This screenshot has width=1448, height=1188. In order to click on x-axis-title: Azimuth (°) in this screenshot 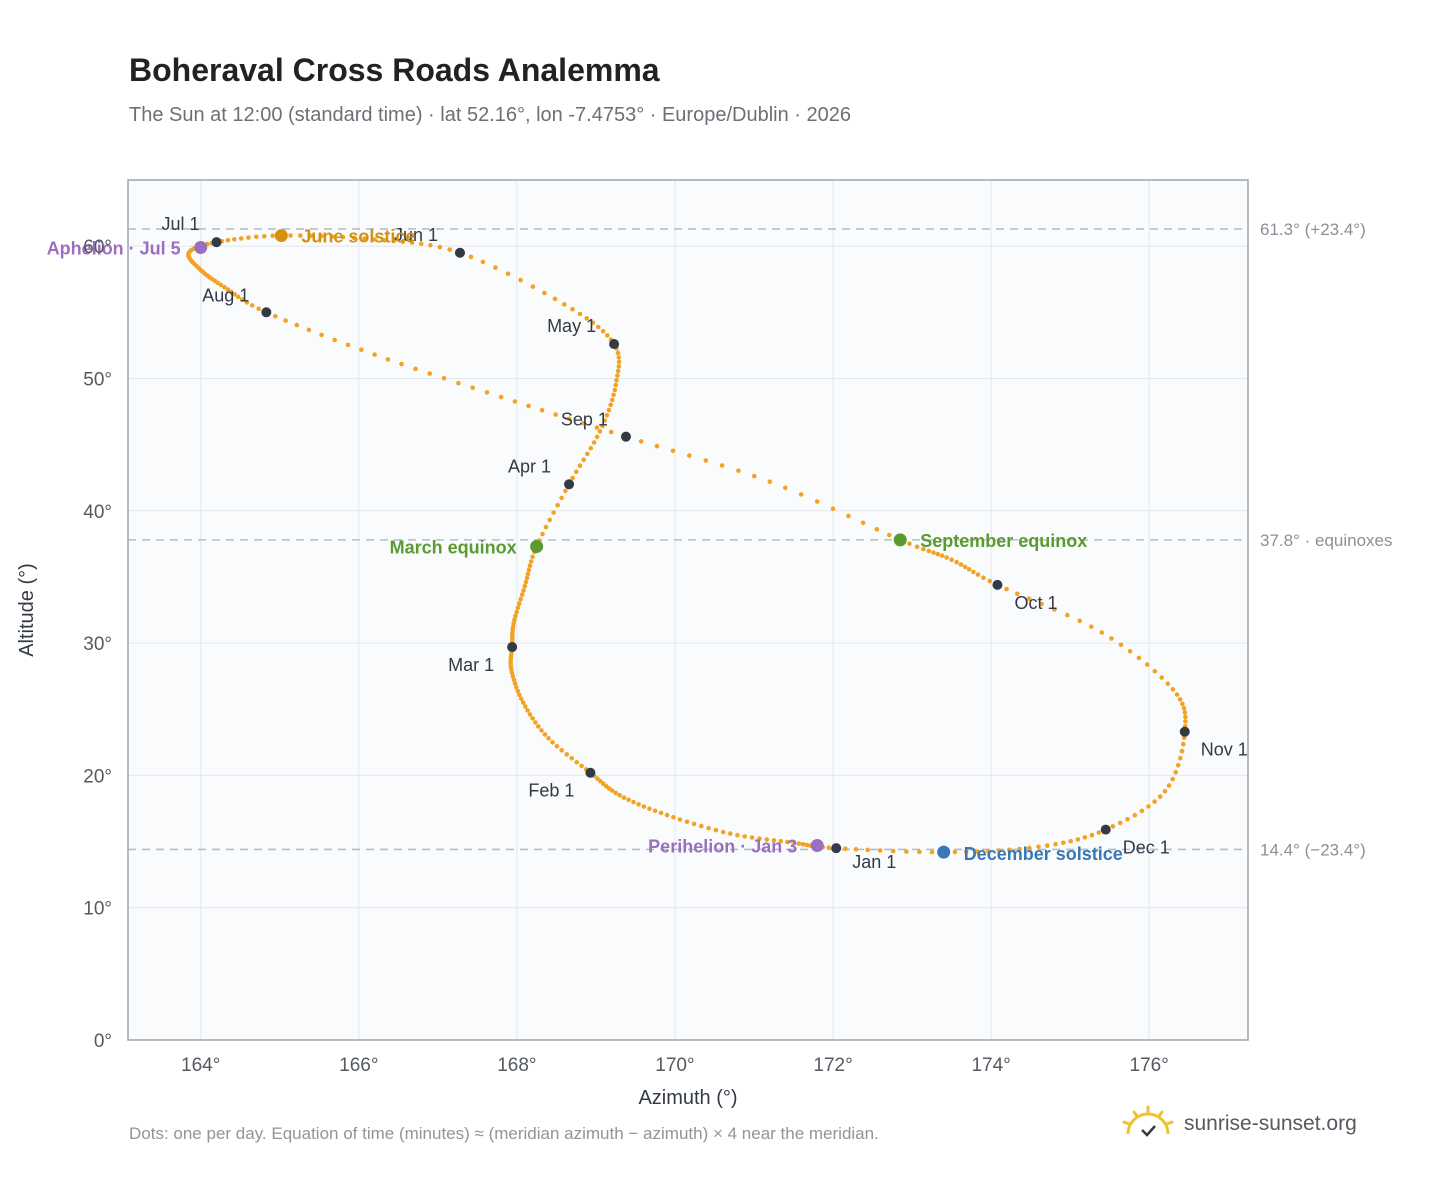, I will do `click(687, 1098)`.